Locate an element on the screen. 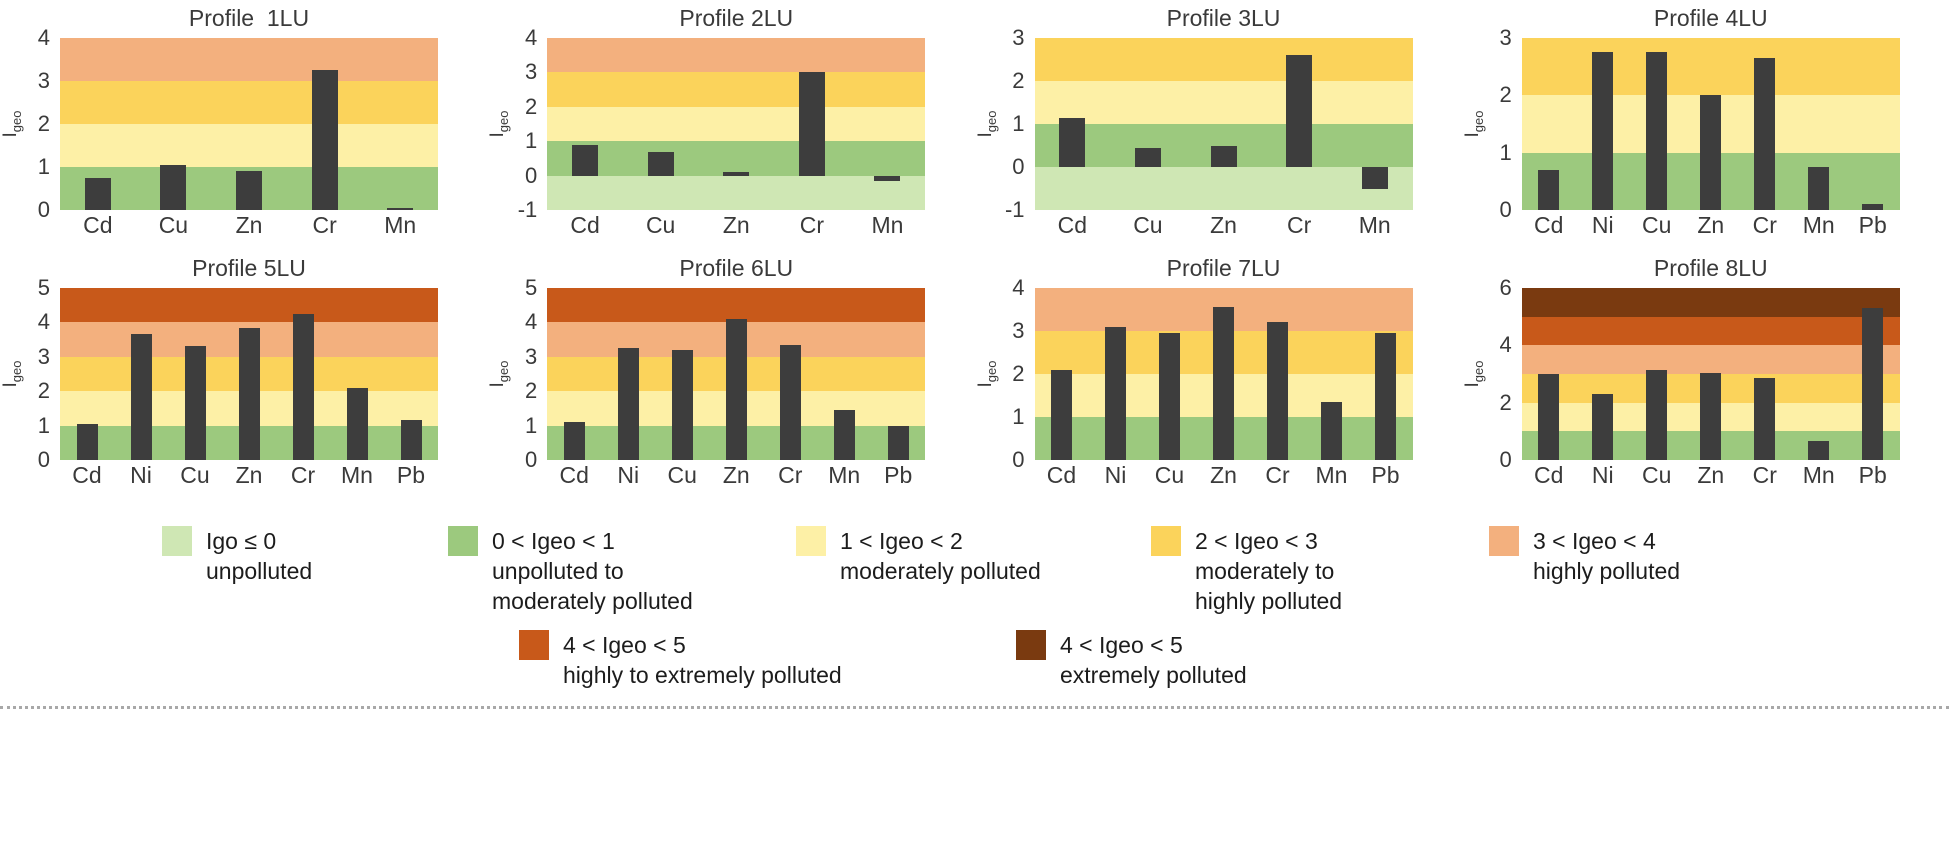 This screenshot has height=853, width=1949. legend-line: highly to extremely polluted is located at coordinates (702, 675).